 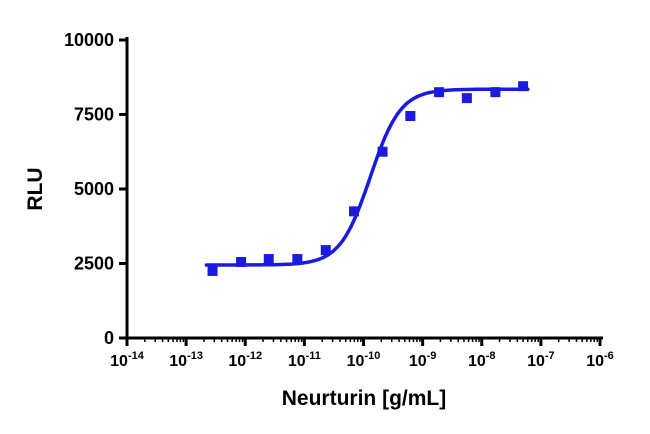 I want to click on svg-text: 7500, so click(x=94, y=115).